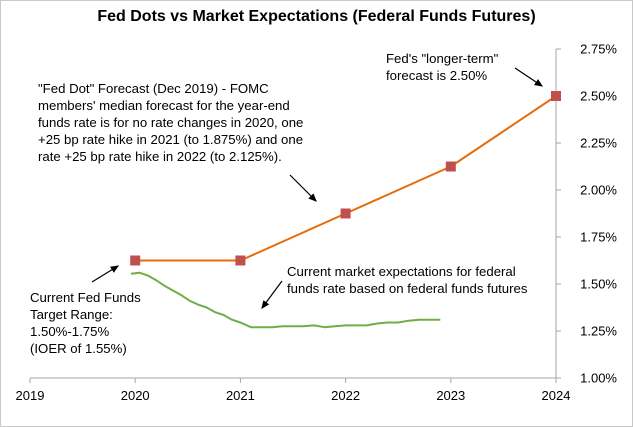 The width and height of the screenshot is (633, 427). I want to click on y-tick-label: 2.75%, so click(598, 49).